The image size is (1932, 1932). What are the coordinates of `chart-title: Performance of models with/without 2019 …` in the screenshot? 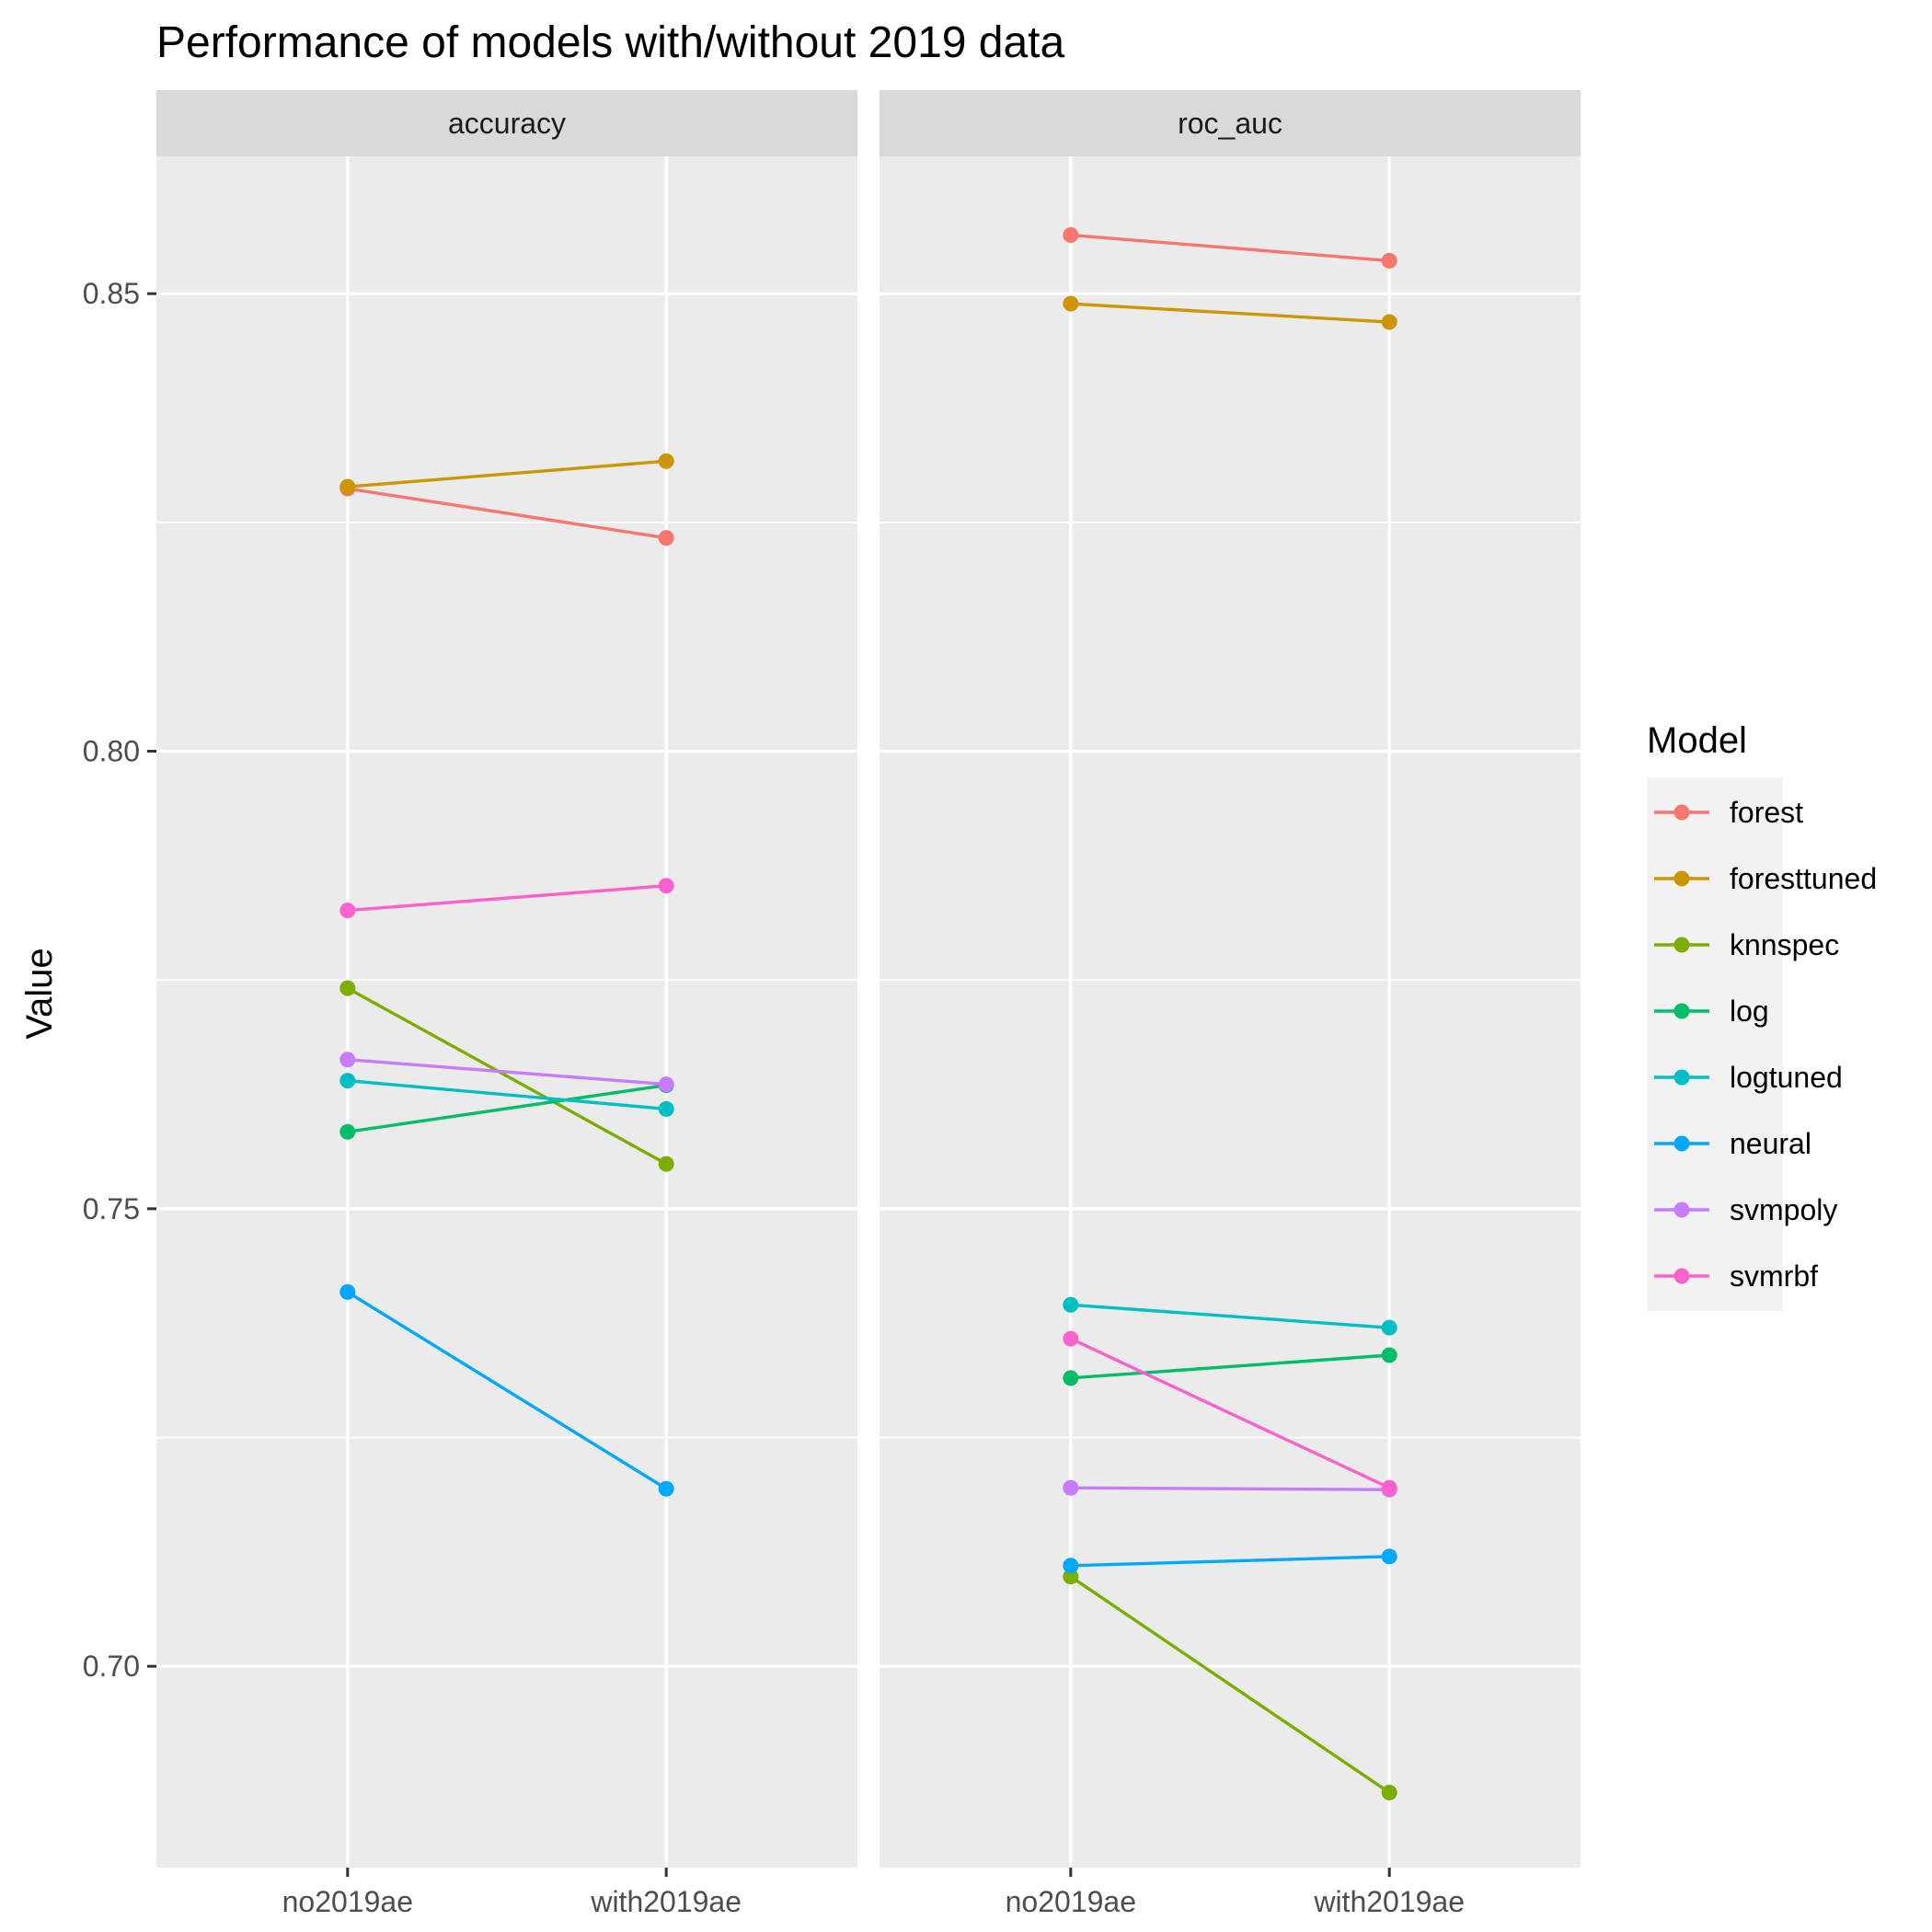 It's located at (610, 42).